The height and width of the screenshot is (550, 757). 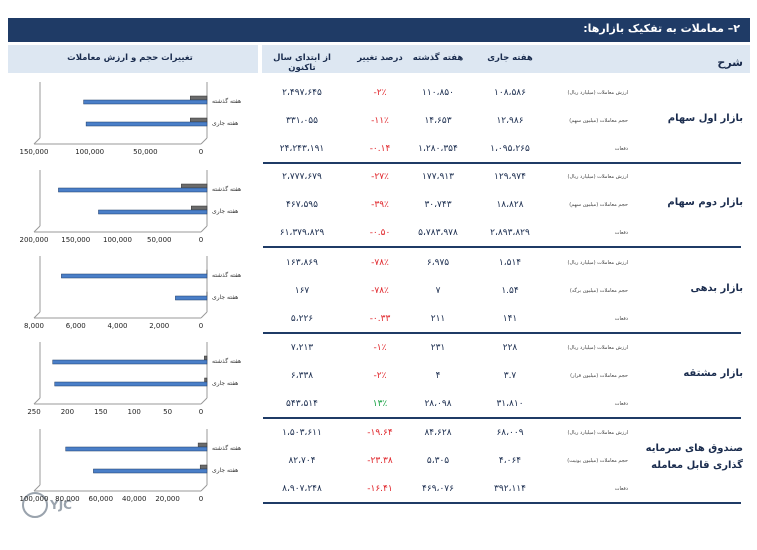 I want to click on tick-label: 200,000, so click(x=34, y=240).